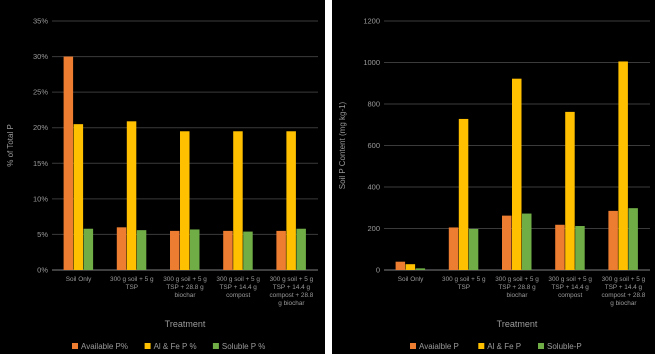 This screenshot has width=655, height=354. I want to click on y-tick-label: 30%, so click(40, 56).